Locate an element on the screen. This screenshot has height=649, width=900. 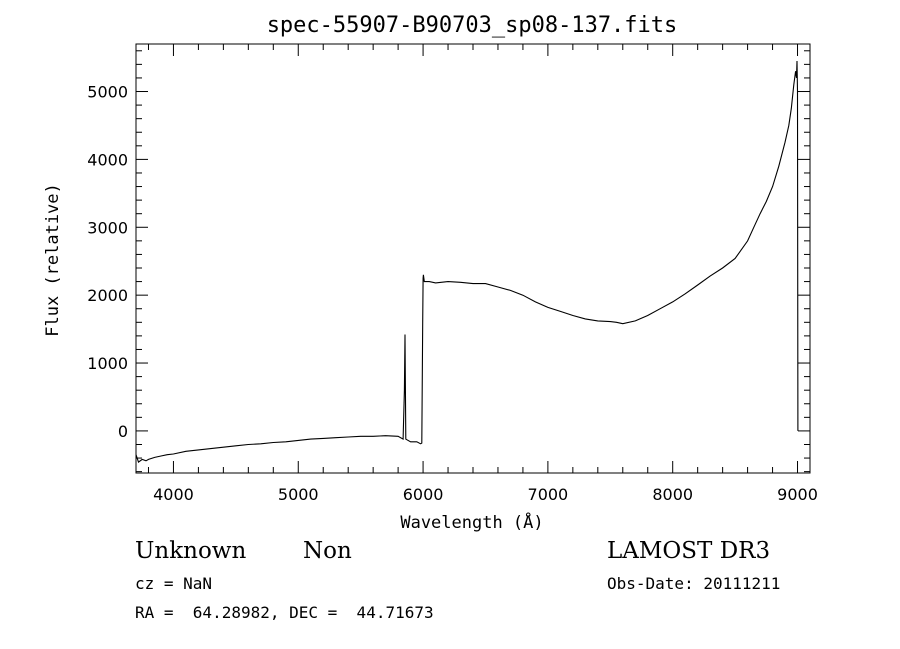
y-tick-label: 5000 is located at coordinates (107, 92).